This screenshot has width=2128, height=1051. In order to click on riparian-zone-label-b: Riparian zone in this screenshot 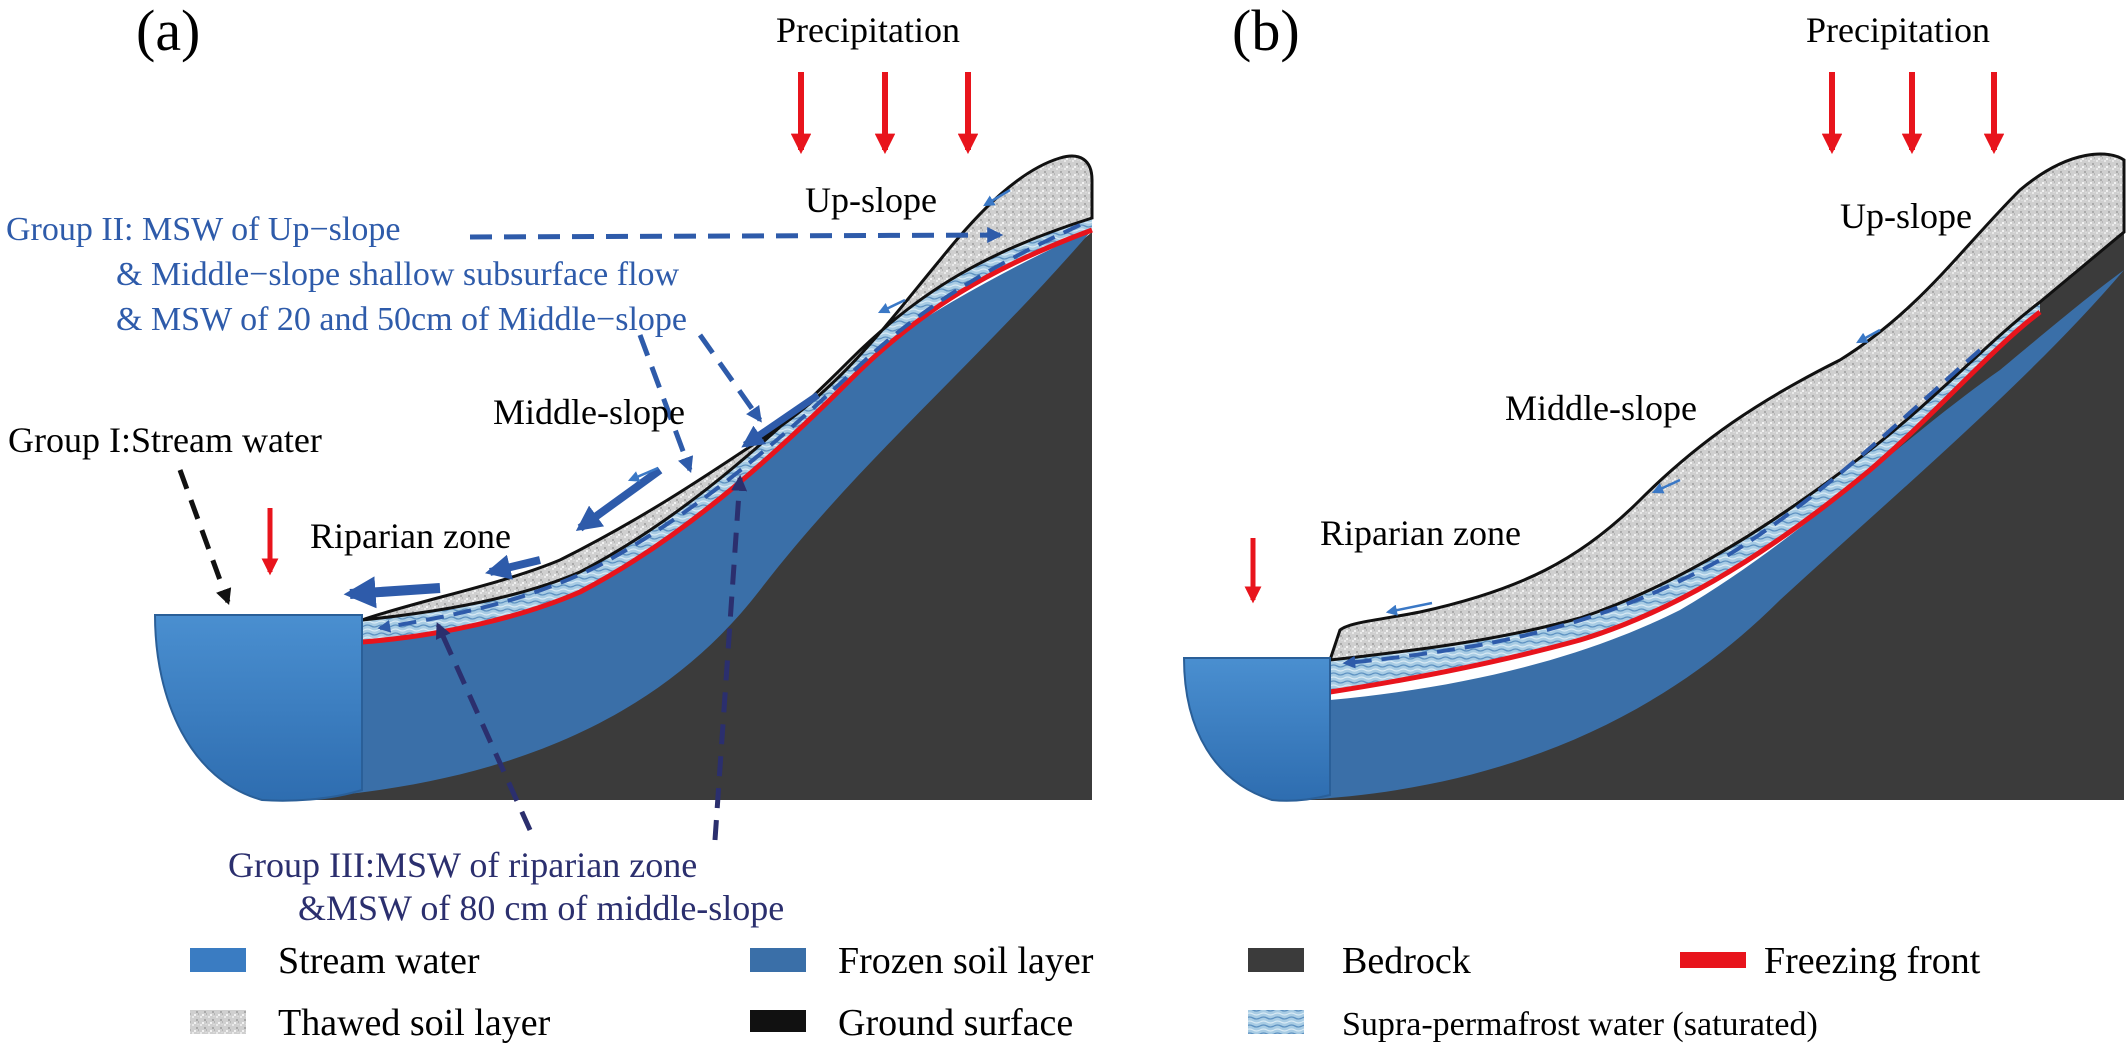, I will do `click(1420, 533)`.